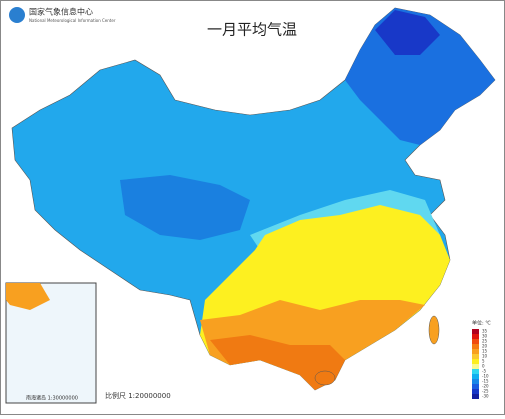 Image resolution: width=505 pixels, height=419 pixels. What do you see at coordinates (485, 356) in the screenshot?
I see `legend-label: 10` at bounding box center [485, 356].